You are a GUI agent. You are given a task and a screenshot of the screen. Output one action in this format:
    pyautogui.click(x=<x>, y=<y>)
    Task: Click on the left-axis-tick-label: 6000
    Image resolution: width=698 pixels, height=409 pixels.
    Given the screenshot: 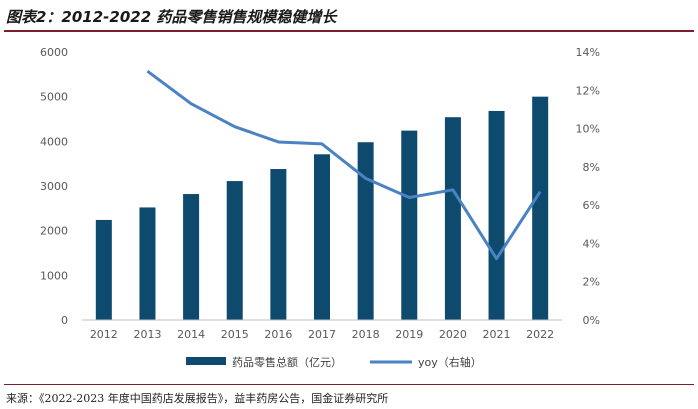 What is the action you would take?
    pyautogui.click(x=54, y=52)
    